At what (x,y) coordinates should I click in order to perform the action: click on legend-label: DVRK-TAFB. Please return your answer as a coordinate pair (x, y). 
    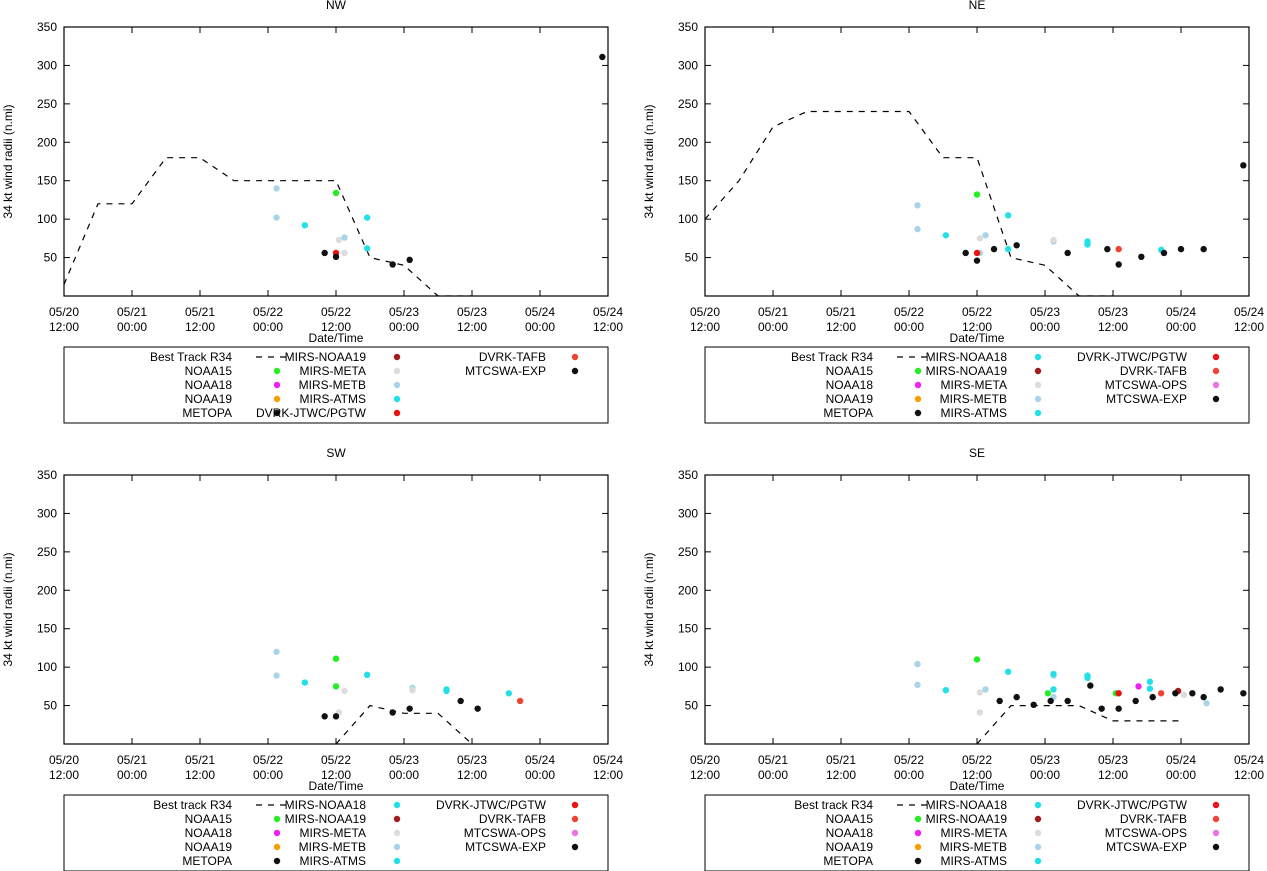
    Looking at the image, I should click on (512, 357).